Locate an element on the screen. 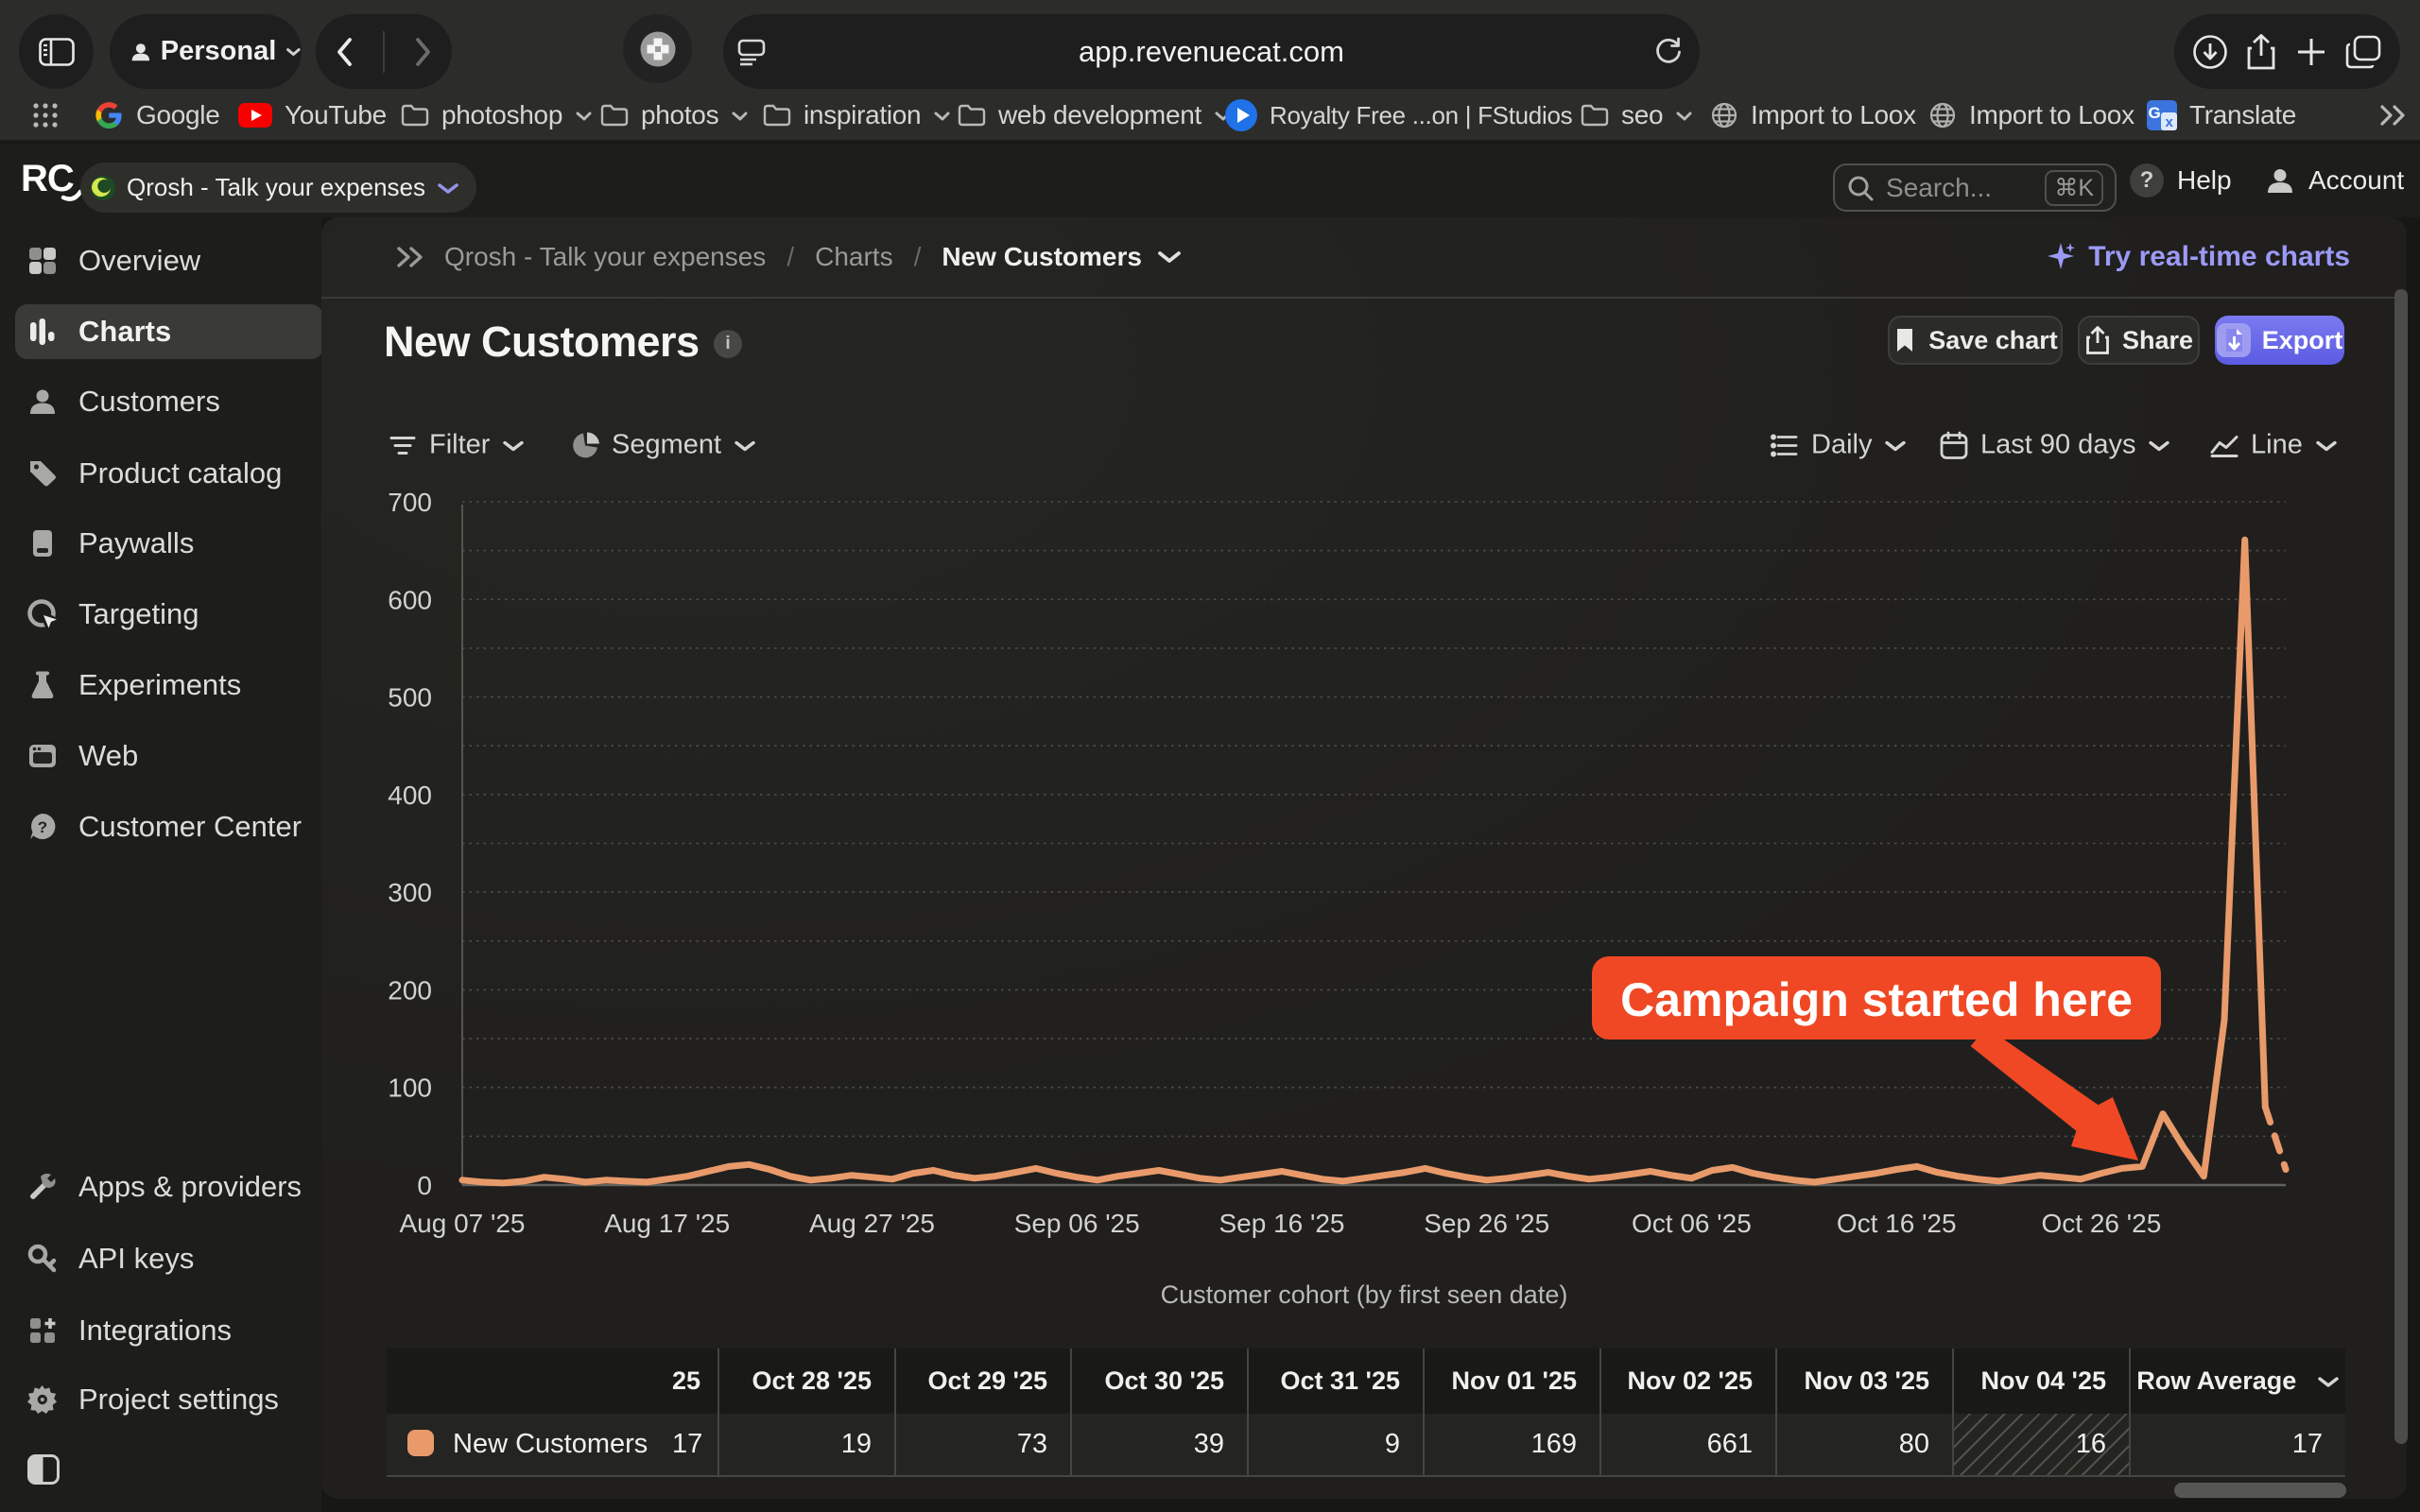 This screenshot has width=2420, height=1512. svg-text: Sep 26 '25 is located at coordinates (1487, 1223).